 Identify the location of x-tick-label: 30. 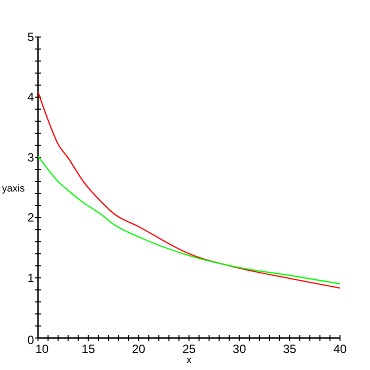
(239, 349).